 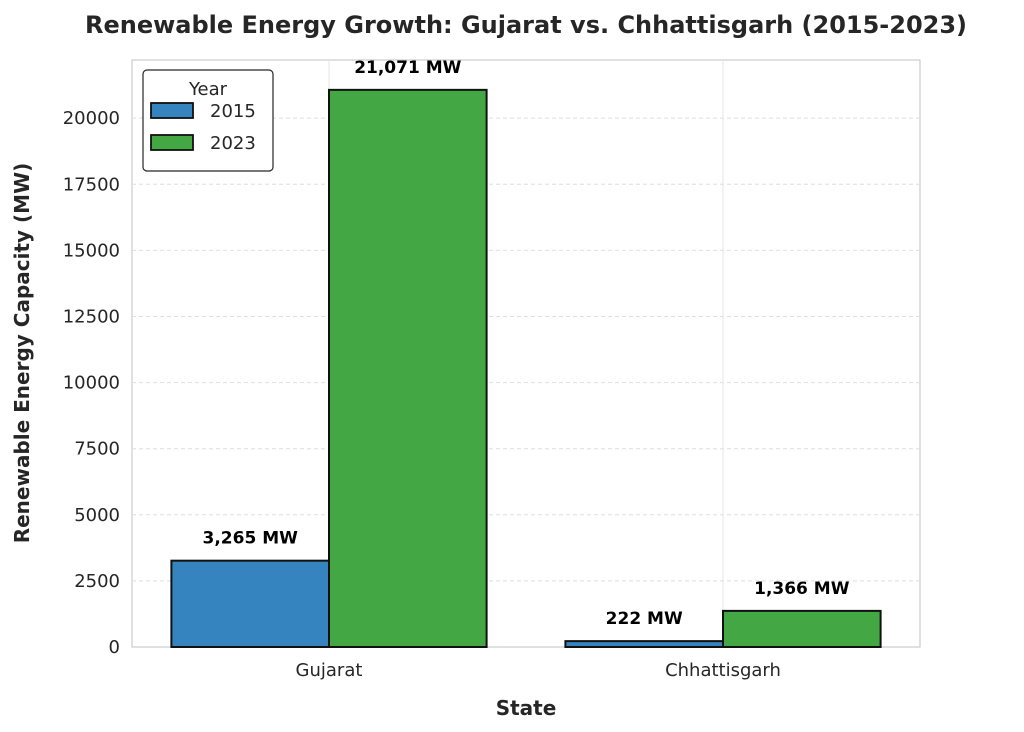 I want to click on x-tick-label: Gujarat, so click(x=329, y=670).